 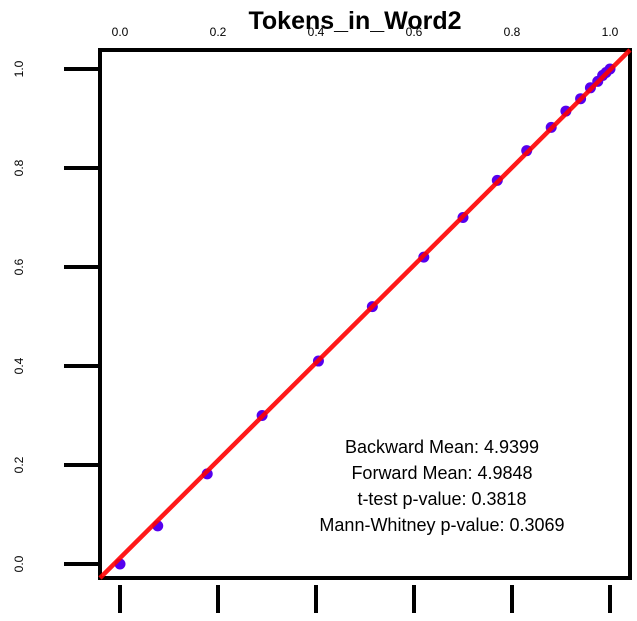 What do you see at coordinates (441, 499) in the screenshot?
I see `t-test-pvalue-text: t-test p-value: 0.3818` at bounding box center [441, 499].